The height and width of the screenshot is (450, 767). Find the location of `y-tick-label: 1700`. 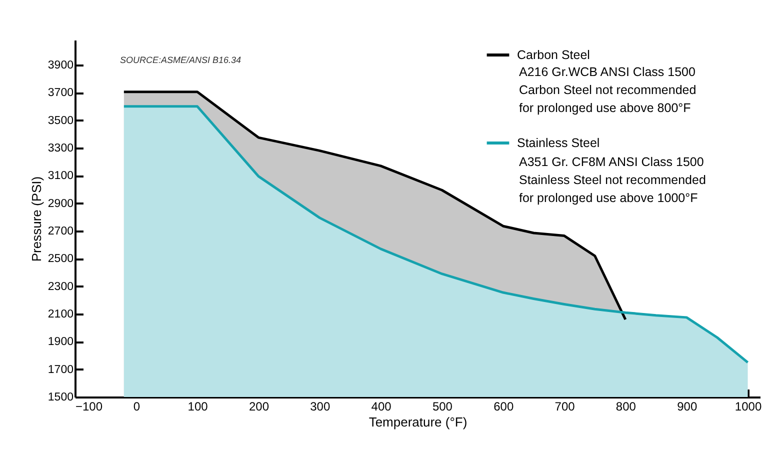

y-tick-label: 1700 is located at coordinates (61, 370).